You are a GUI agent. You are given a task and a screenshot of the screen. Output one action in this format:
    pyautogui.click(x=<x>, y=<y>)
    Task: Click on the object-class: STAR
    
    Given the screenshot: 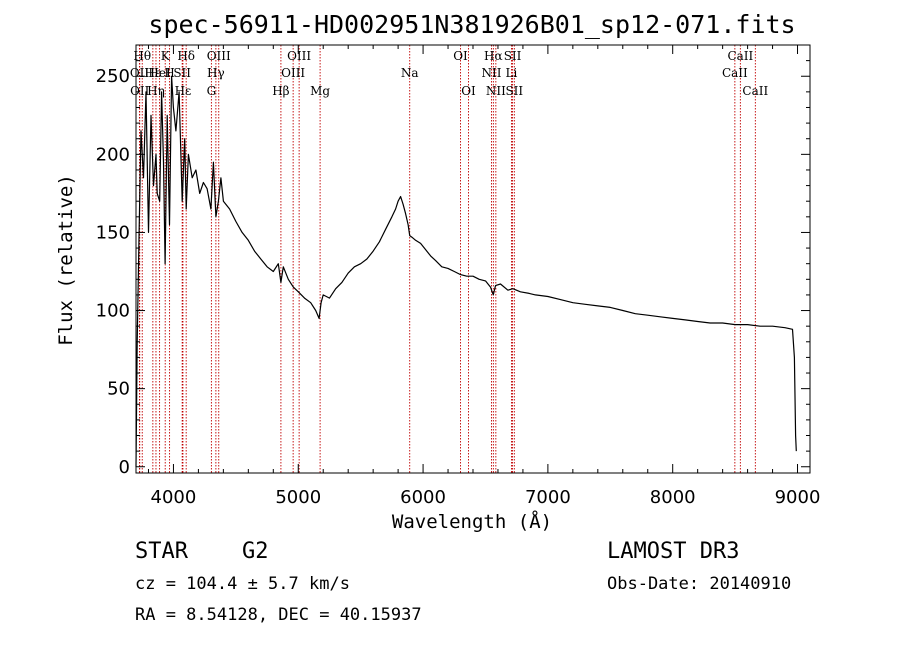 What is the action you would take?
    pyautogui.click(x=162, y=551)
    